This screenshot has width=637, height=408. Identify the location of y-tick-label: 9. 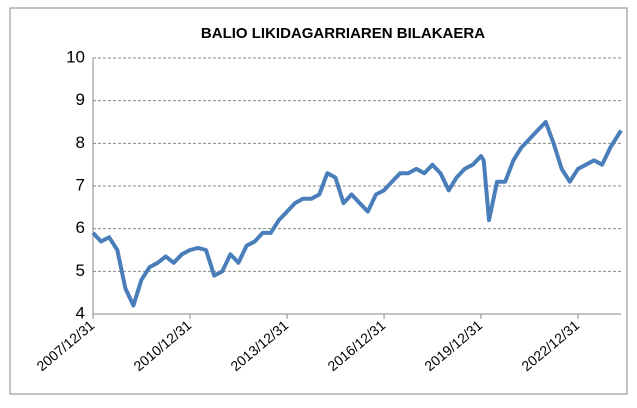
(80, 99).